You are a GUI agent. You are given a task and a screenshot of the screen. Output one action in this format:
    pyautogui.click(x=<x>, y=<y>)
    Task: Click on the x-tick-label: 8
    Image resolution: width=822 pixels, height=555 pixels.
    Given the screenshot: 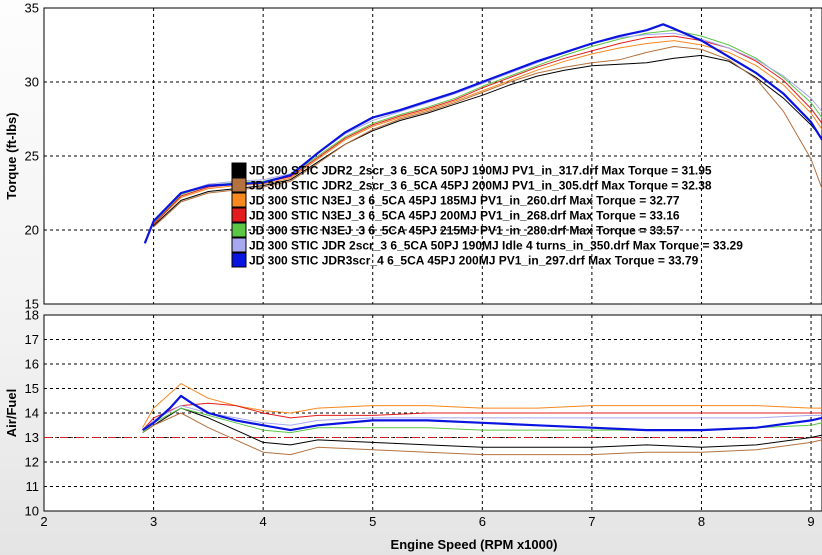 What is the action you would take?
    pyautogui.click(x=701, y=521)
    